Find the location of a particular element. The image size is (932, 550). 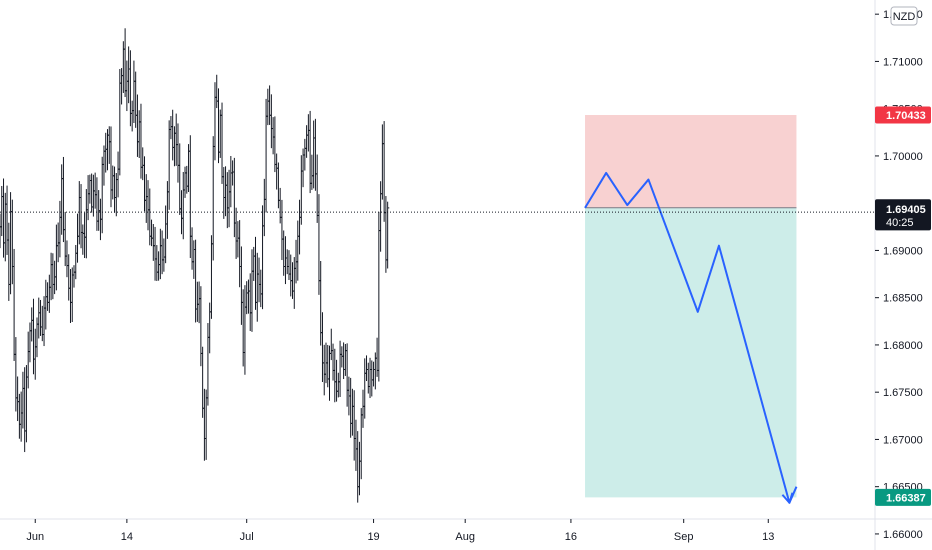

projection-path is located at coordinates (691, 337).